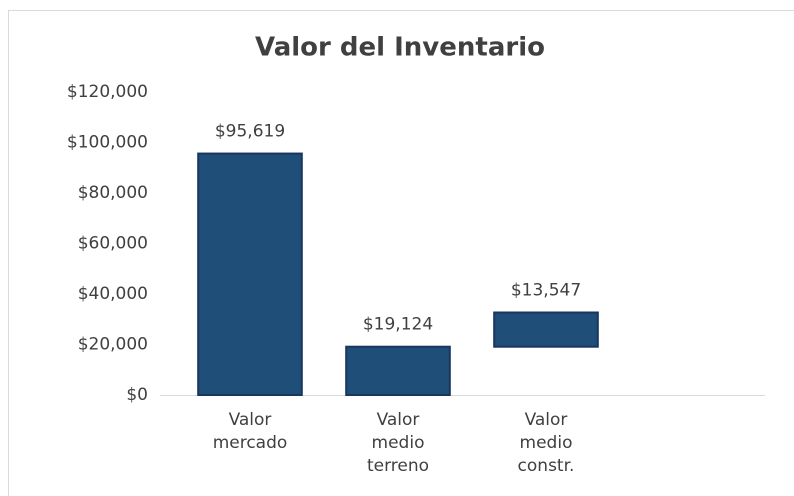 The width and height of the screenshot is (794, 496). I want to click on y-tick-label: $40,000, so click(113, 294).